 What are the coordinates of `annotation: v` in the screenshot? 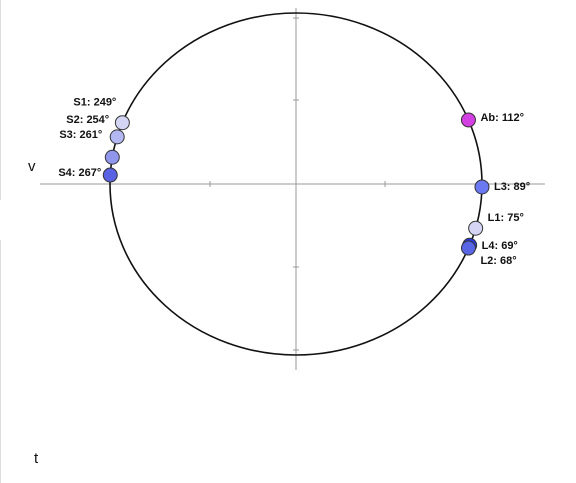 It's located at (32, 166).